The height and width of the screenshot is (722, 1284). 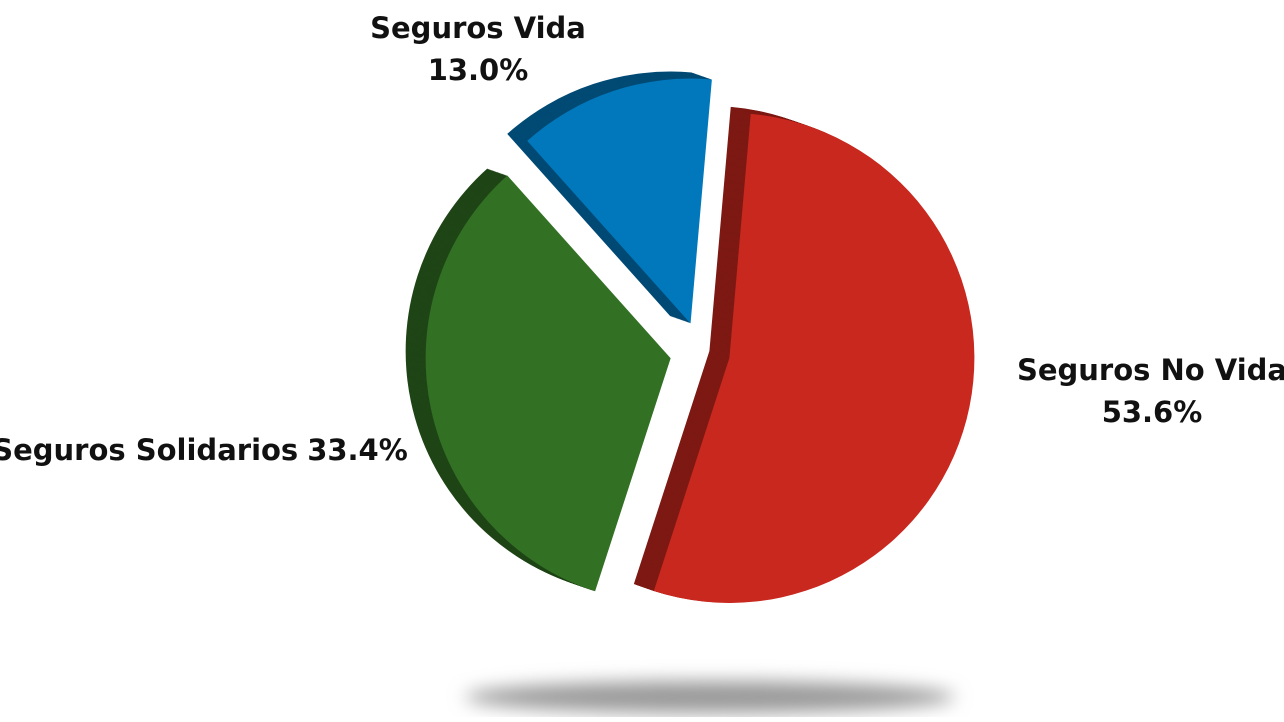 I want to click on slice-label-name: Seguros Solidarios, so click(x=149, y=450).